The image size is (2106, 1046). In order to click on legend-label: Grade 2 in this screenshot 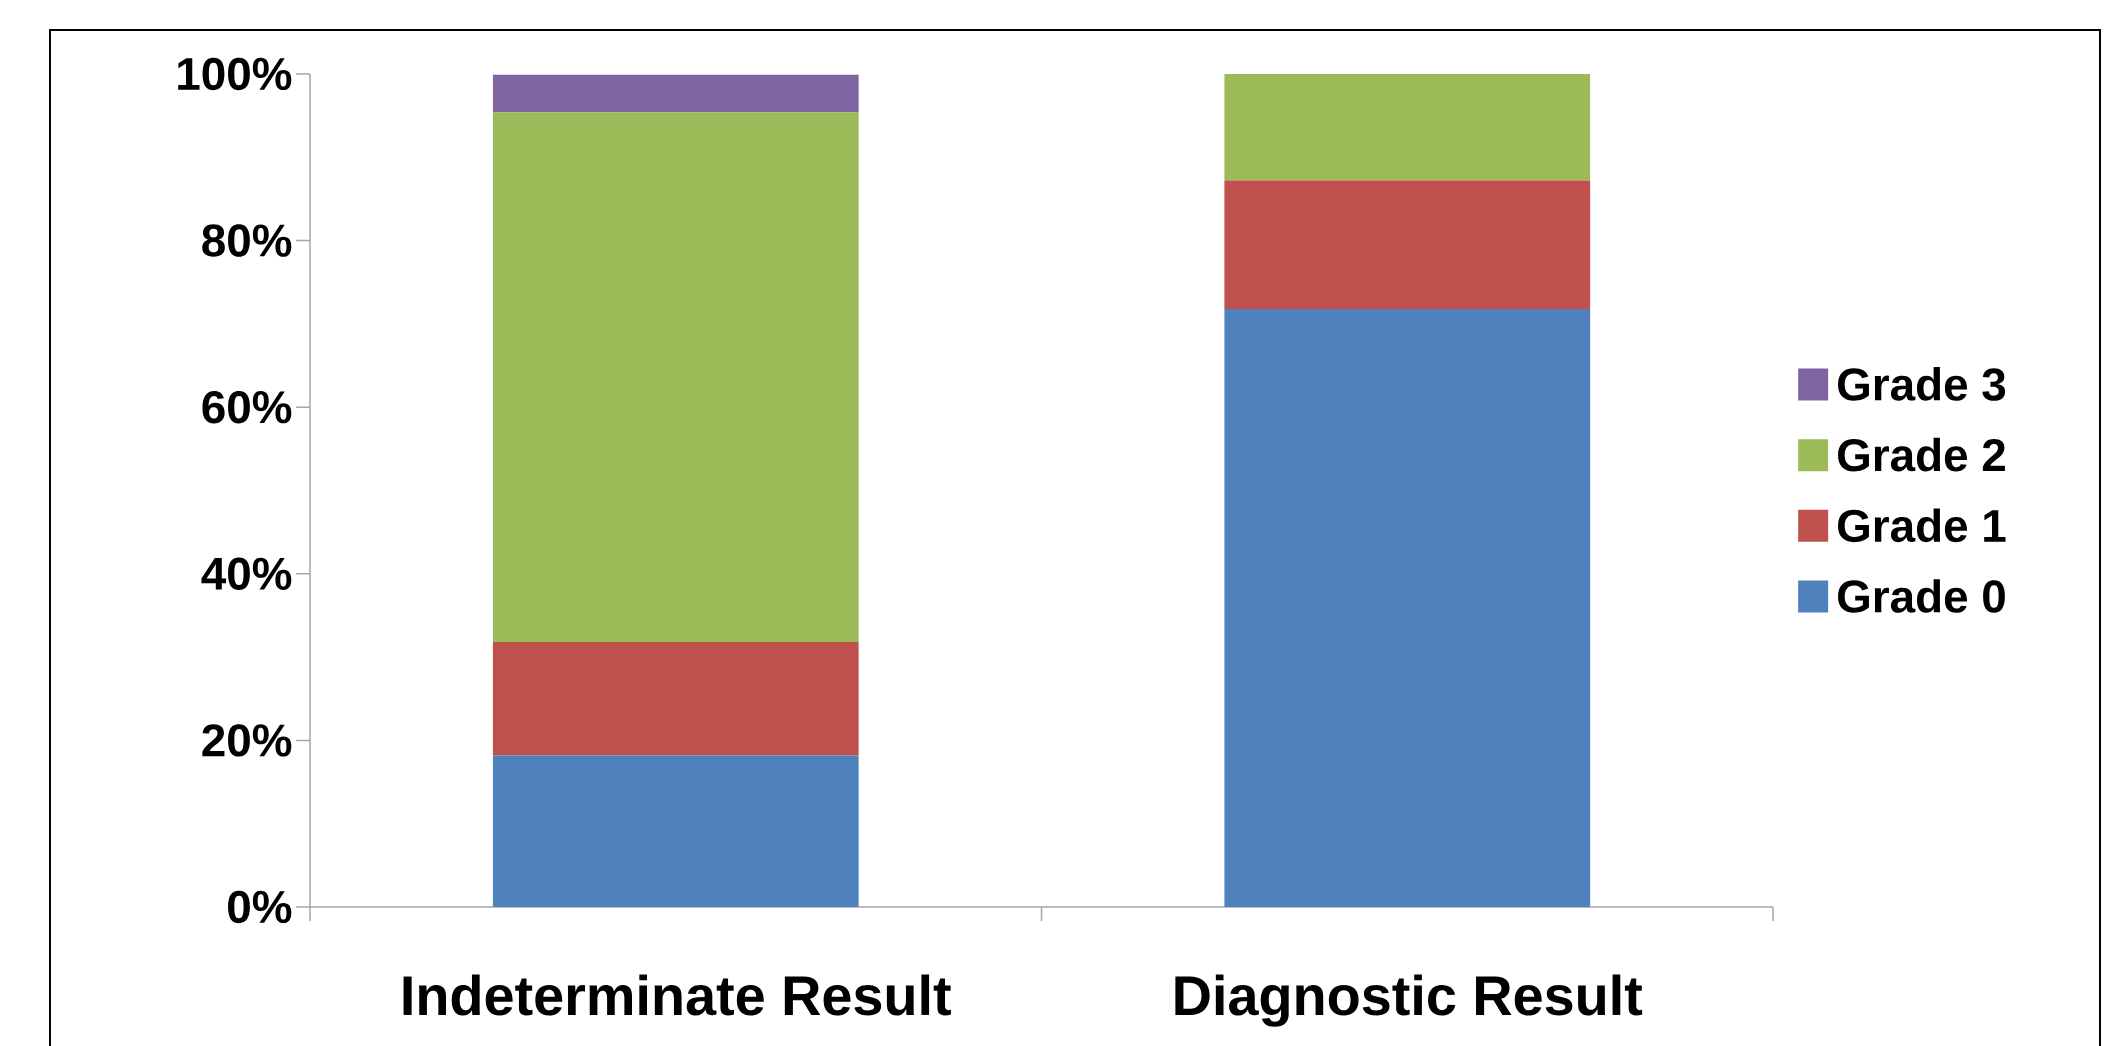, I will do `click(1921, 454)`.